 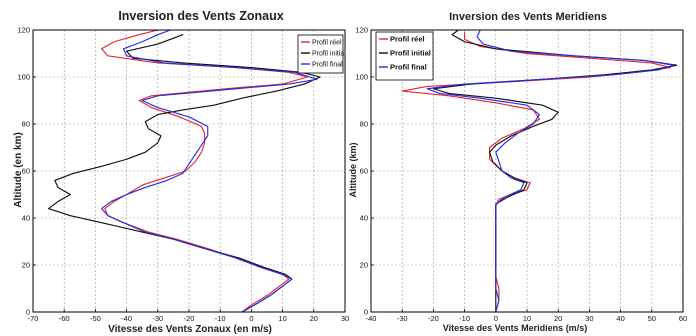 What do you see at coordinates (528, 17) in the screenshot?
I see `chart-title: Inversion des Vents Meridiens` at bounding box center [528, 17].